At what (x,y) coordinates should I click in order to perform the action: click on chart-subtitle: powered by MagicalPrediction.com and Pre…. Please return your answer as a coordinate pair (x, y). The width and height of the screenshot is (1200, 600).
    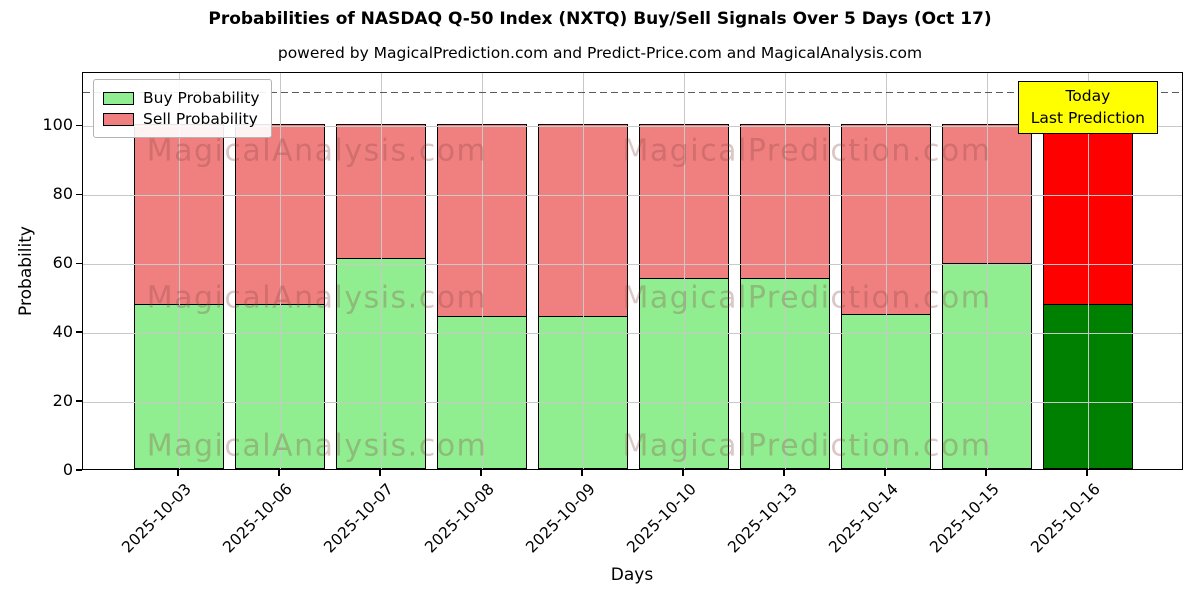
    Looking at the image, I should click on (600, 53).